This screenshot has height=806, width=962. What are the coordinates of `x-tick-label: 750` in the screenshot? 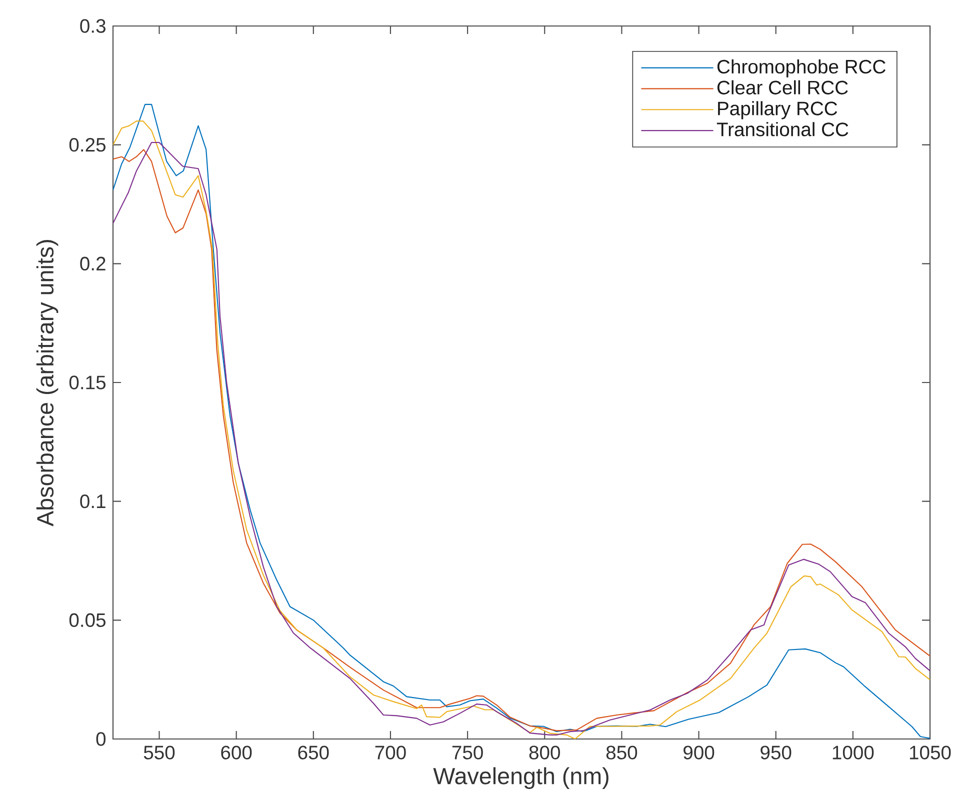 It's located at (467, 753).